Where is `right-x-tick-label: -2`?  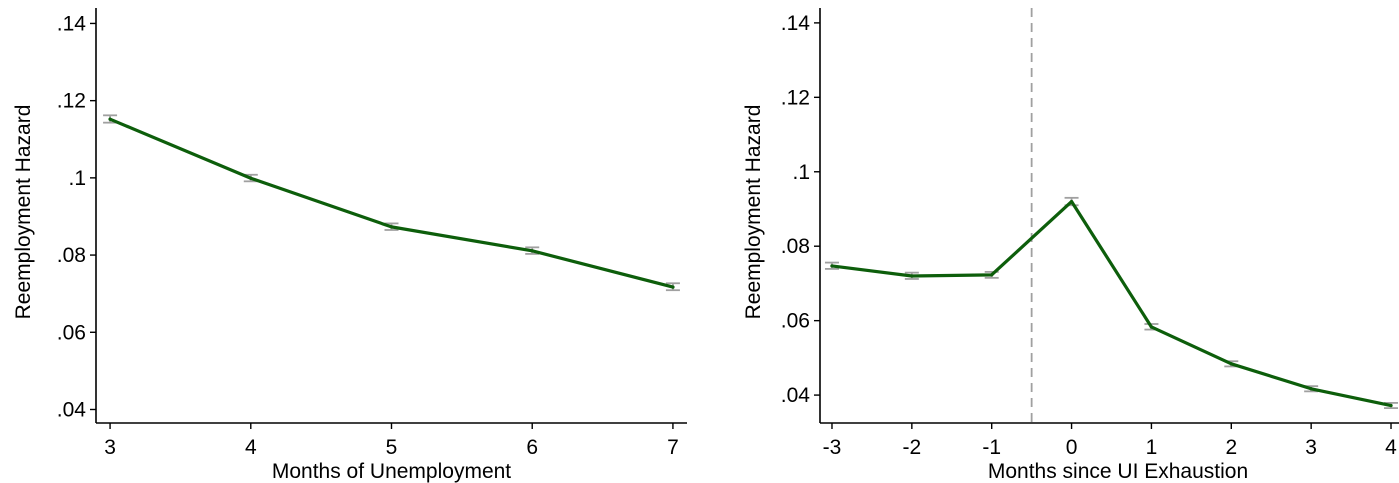
right-x-tick-label: -2 is located at coordinates (911, 447).